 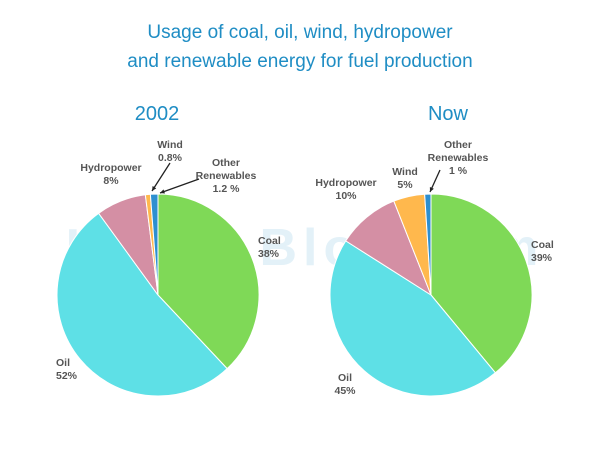 What do you see at coordinates (67, 369) in the screenshot?
I see `pie-2002-label-oil: Oil 52%` at bounding box center [67, 369].